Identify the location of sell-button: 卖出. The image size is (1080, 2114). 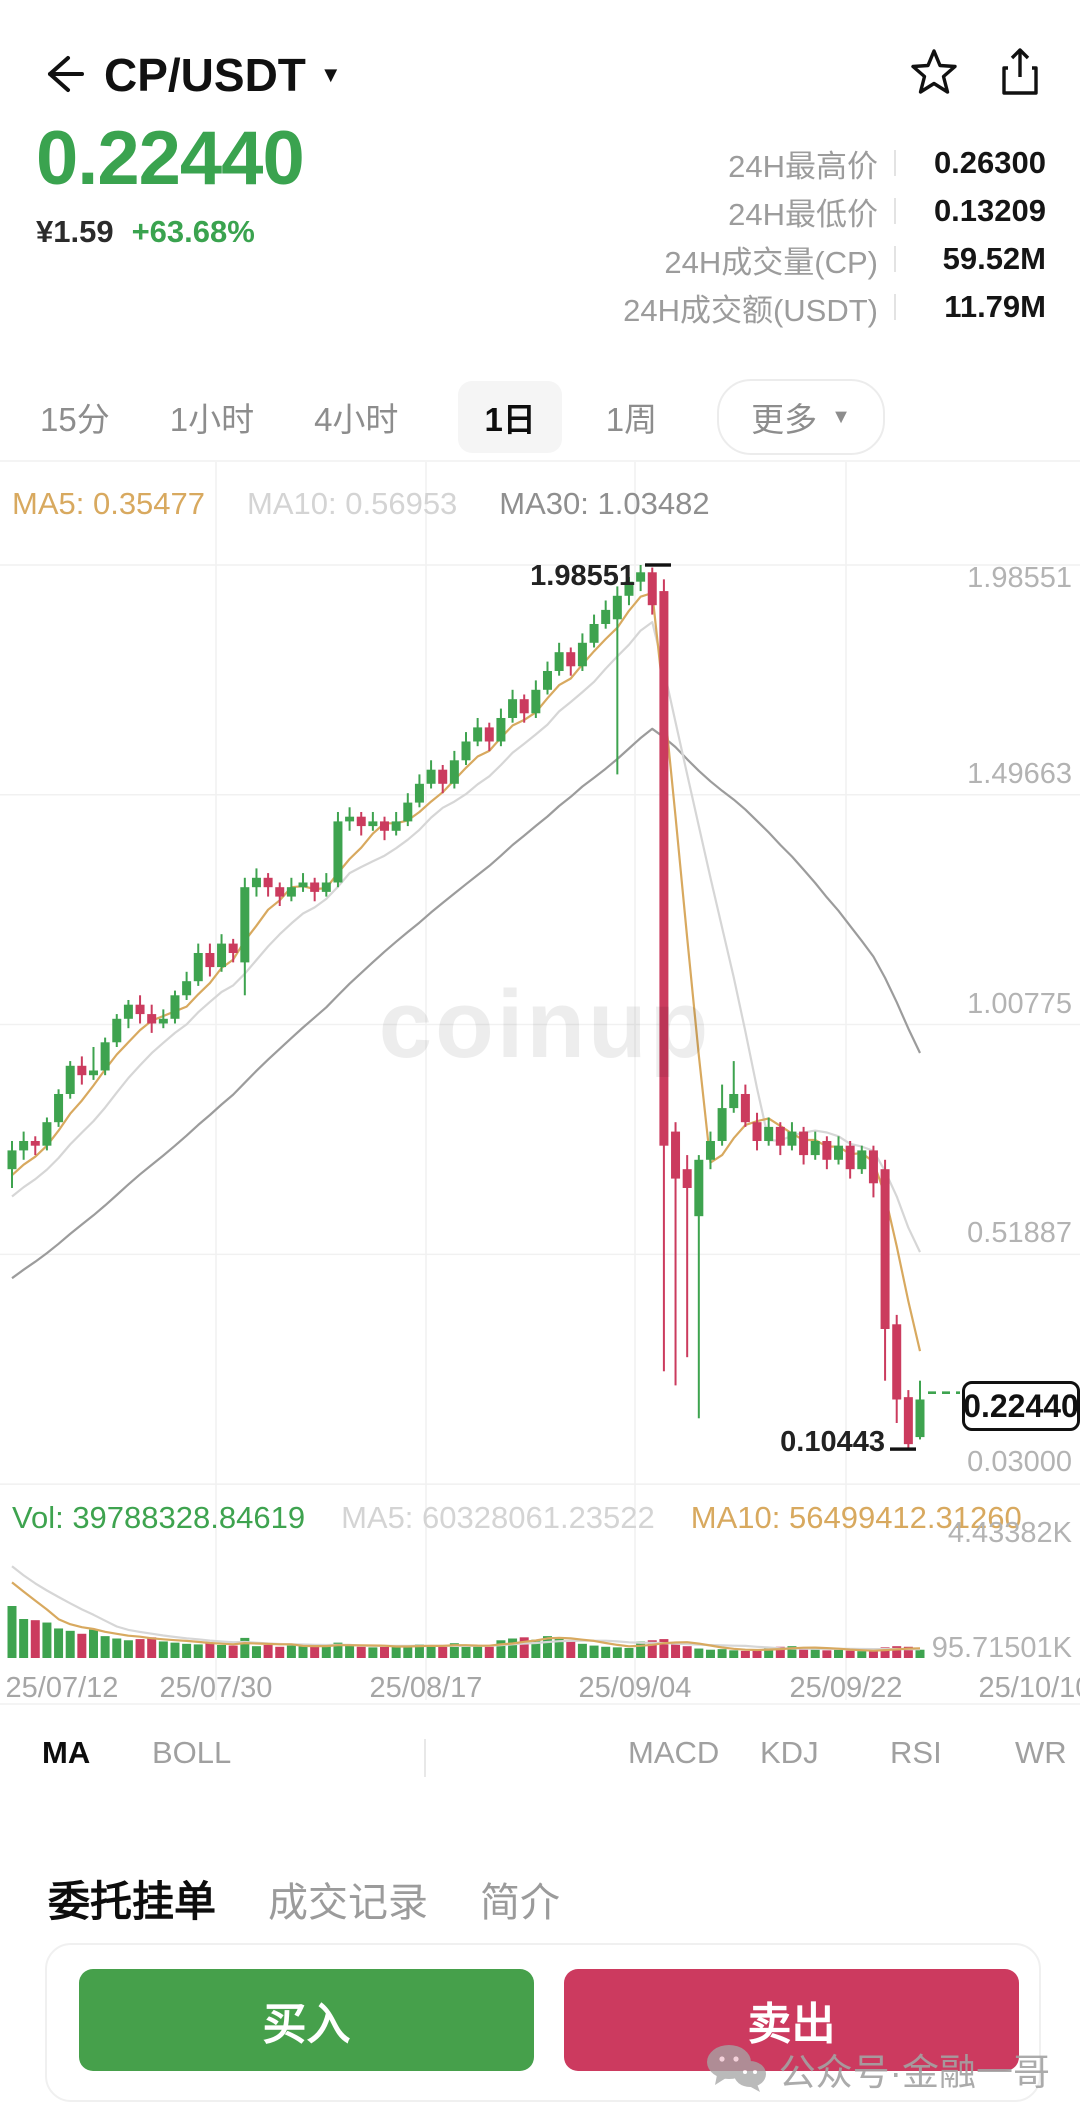
(791, 2020).